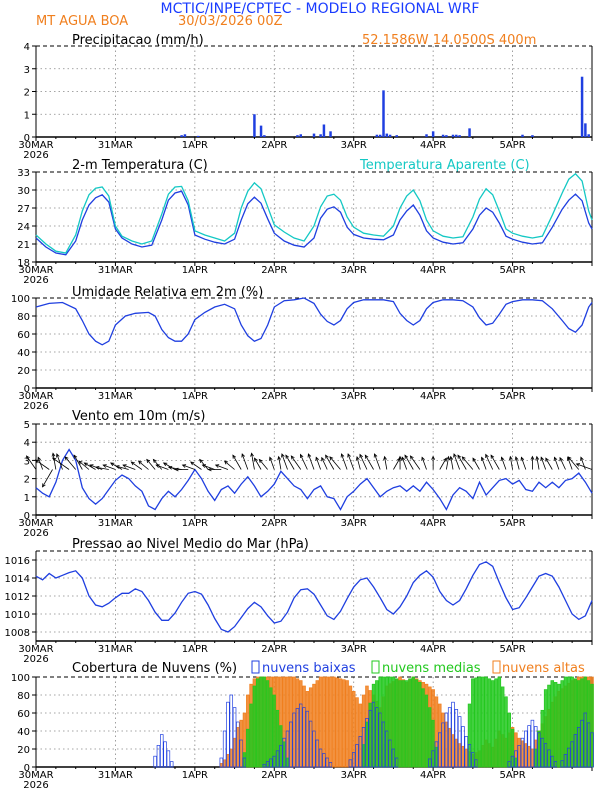 The height and width of the screenshot is (792, 612). Describe the element at coordinates (195, 649) in the screenshot. I see `x-tick-label: 1APR` at that location.